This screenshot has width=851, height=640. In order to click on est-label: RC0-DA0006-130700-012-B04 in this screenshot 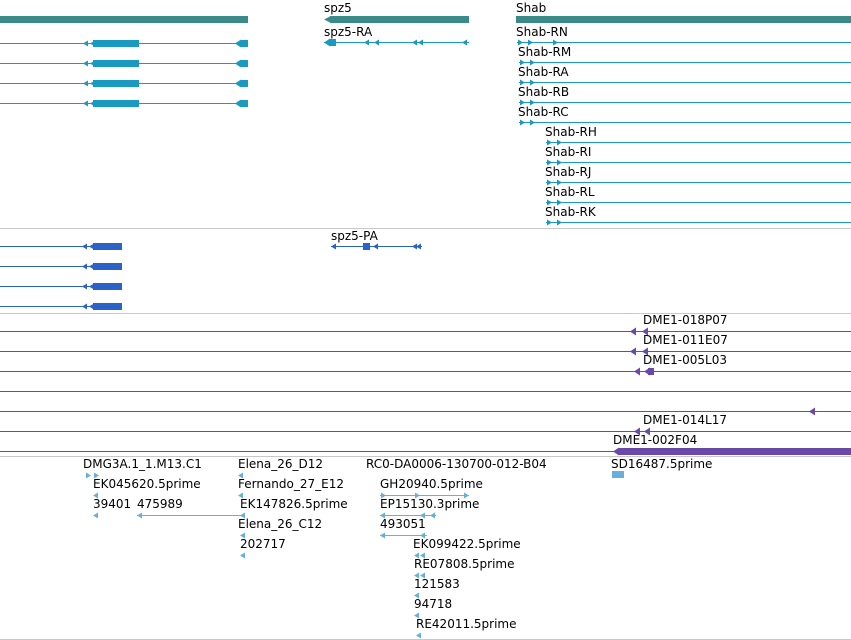, I will do `click(456, 464)`.